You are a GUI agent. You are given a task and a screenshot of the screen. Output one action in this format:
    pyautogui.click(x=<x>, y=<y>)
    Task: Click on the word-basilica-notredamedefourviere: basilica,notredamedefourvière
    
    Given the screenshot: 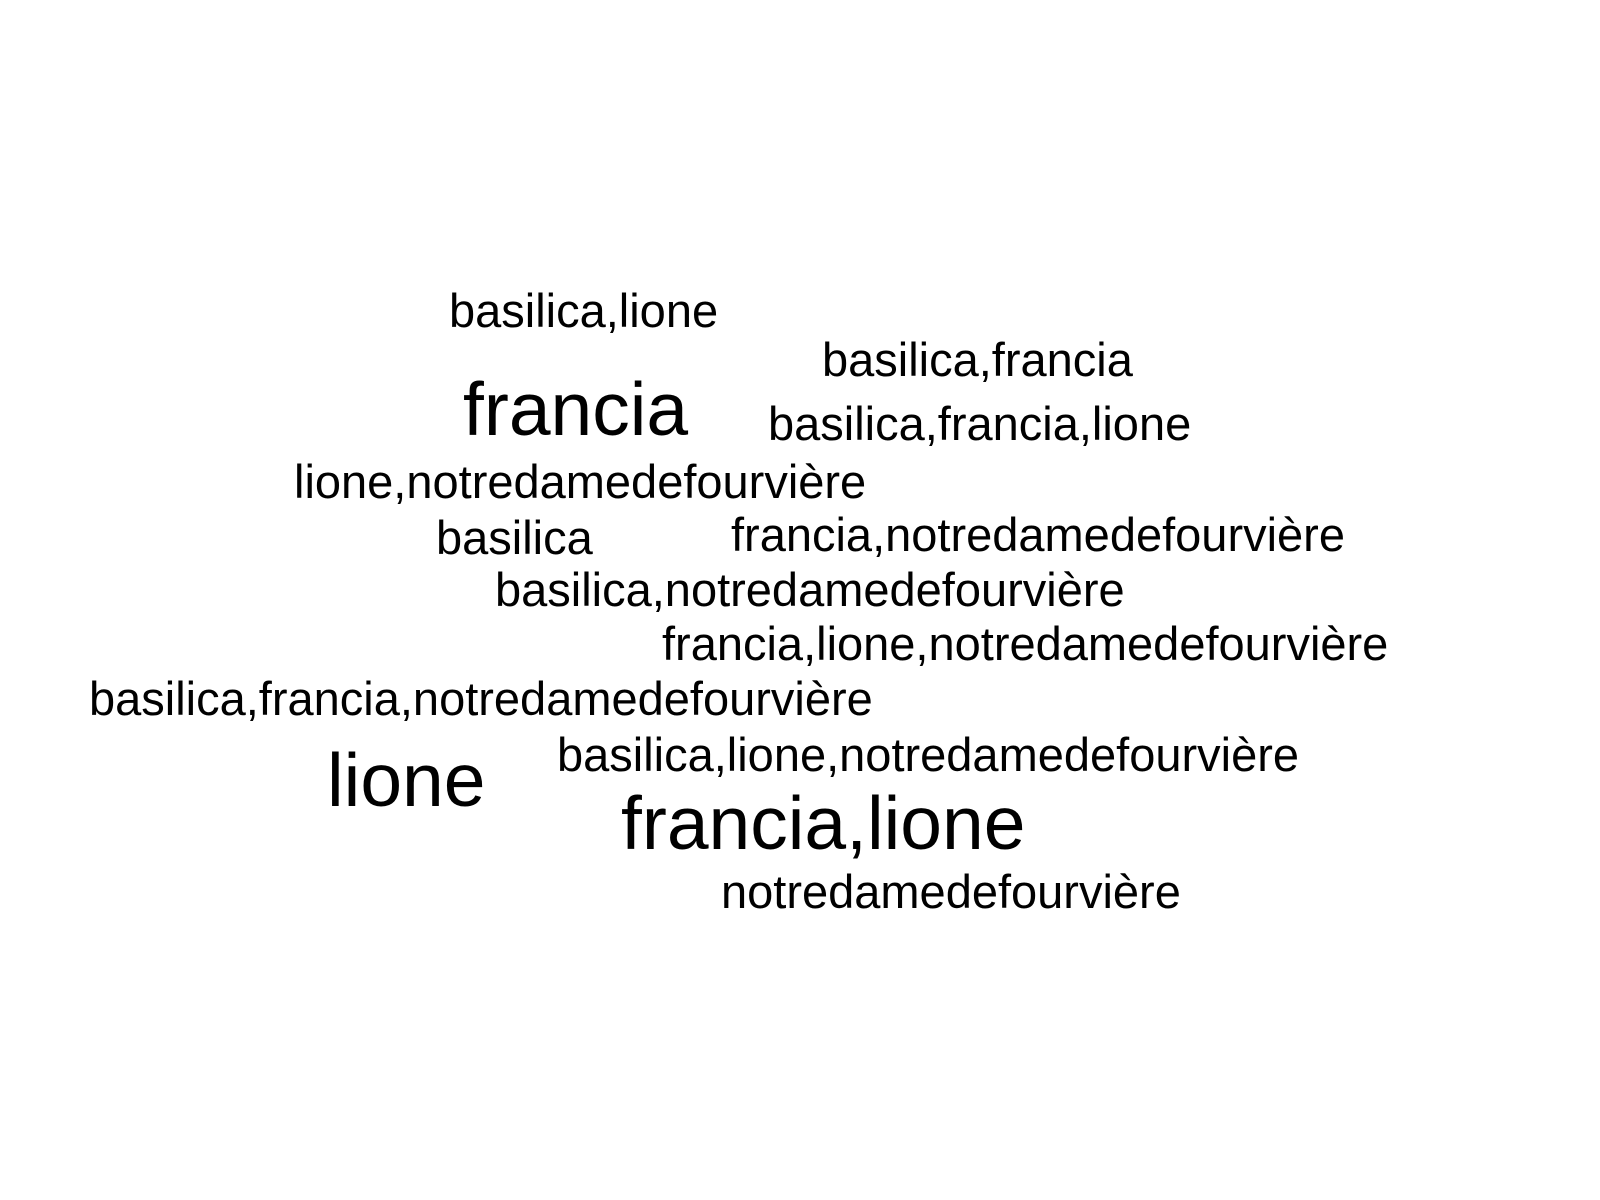 What is the action you would take?
    pyautogui.click(x=810, y=589)
    